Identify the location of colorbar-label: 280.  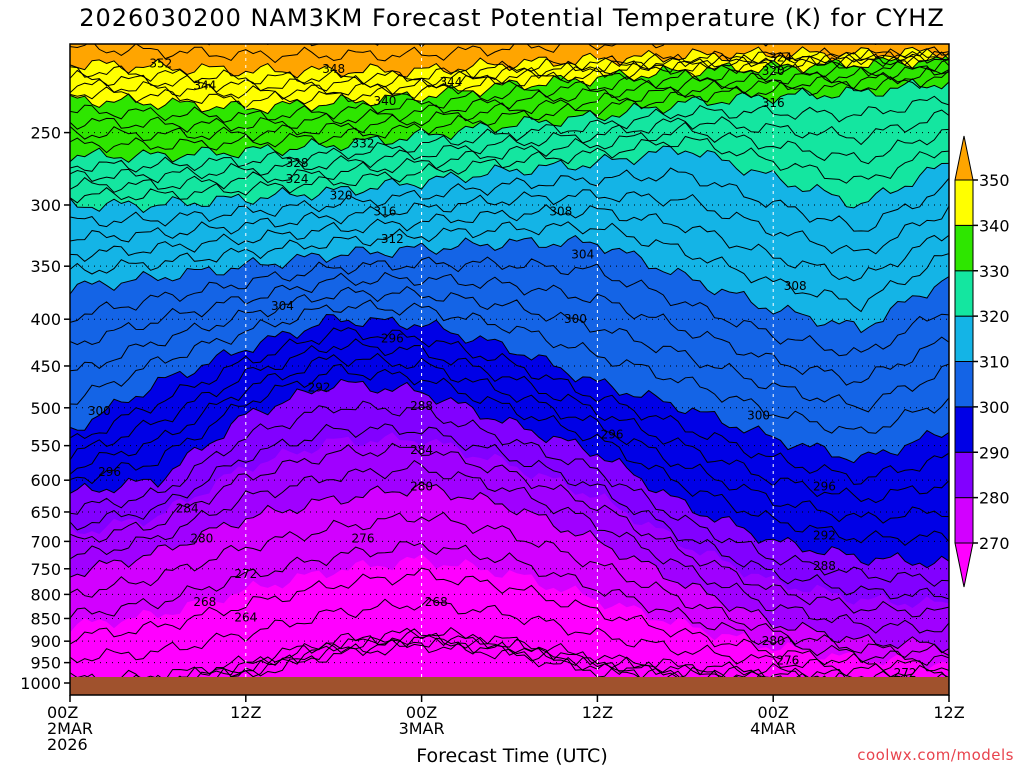
(994, 498).